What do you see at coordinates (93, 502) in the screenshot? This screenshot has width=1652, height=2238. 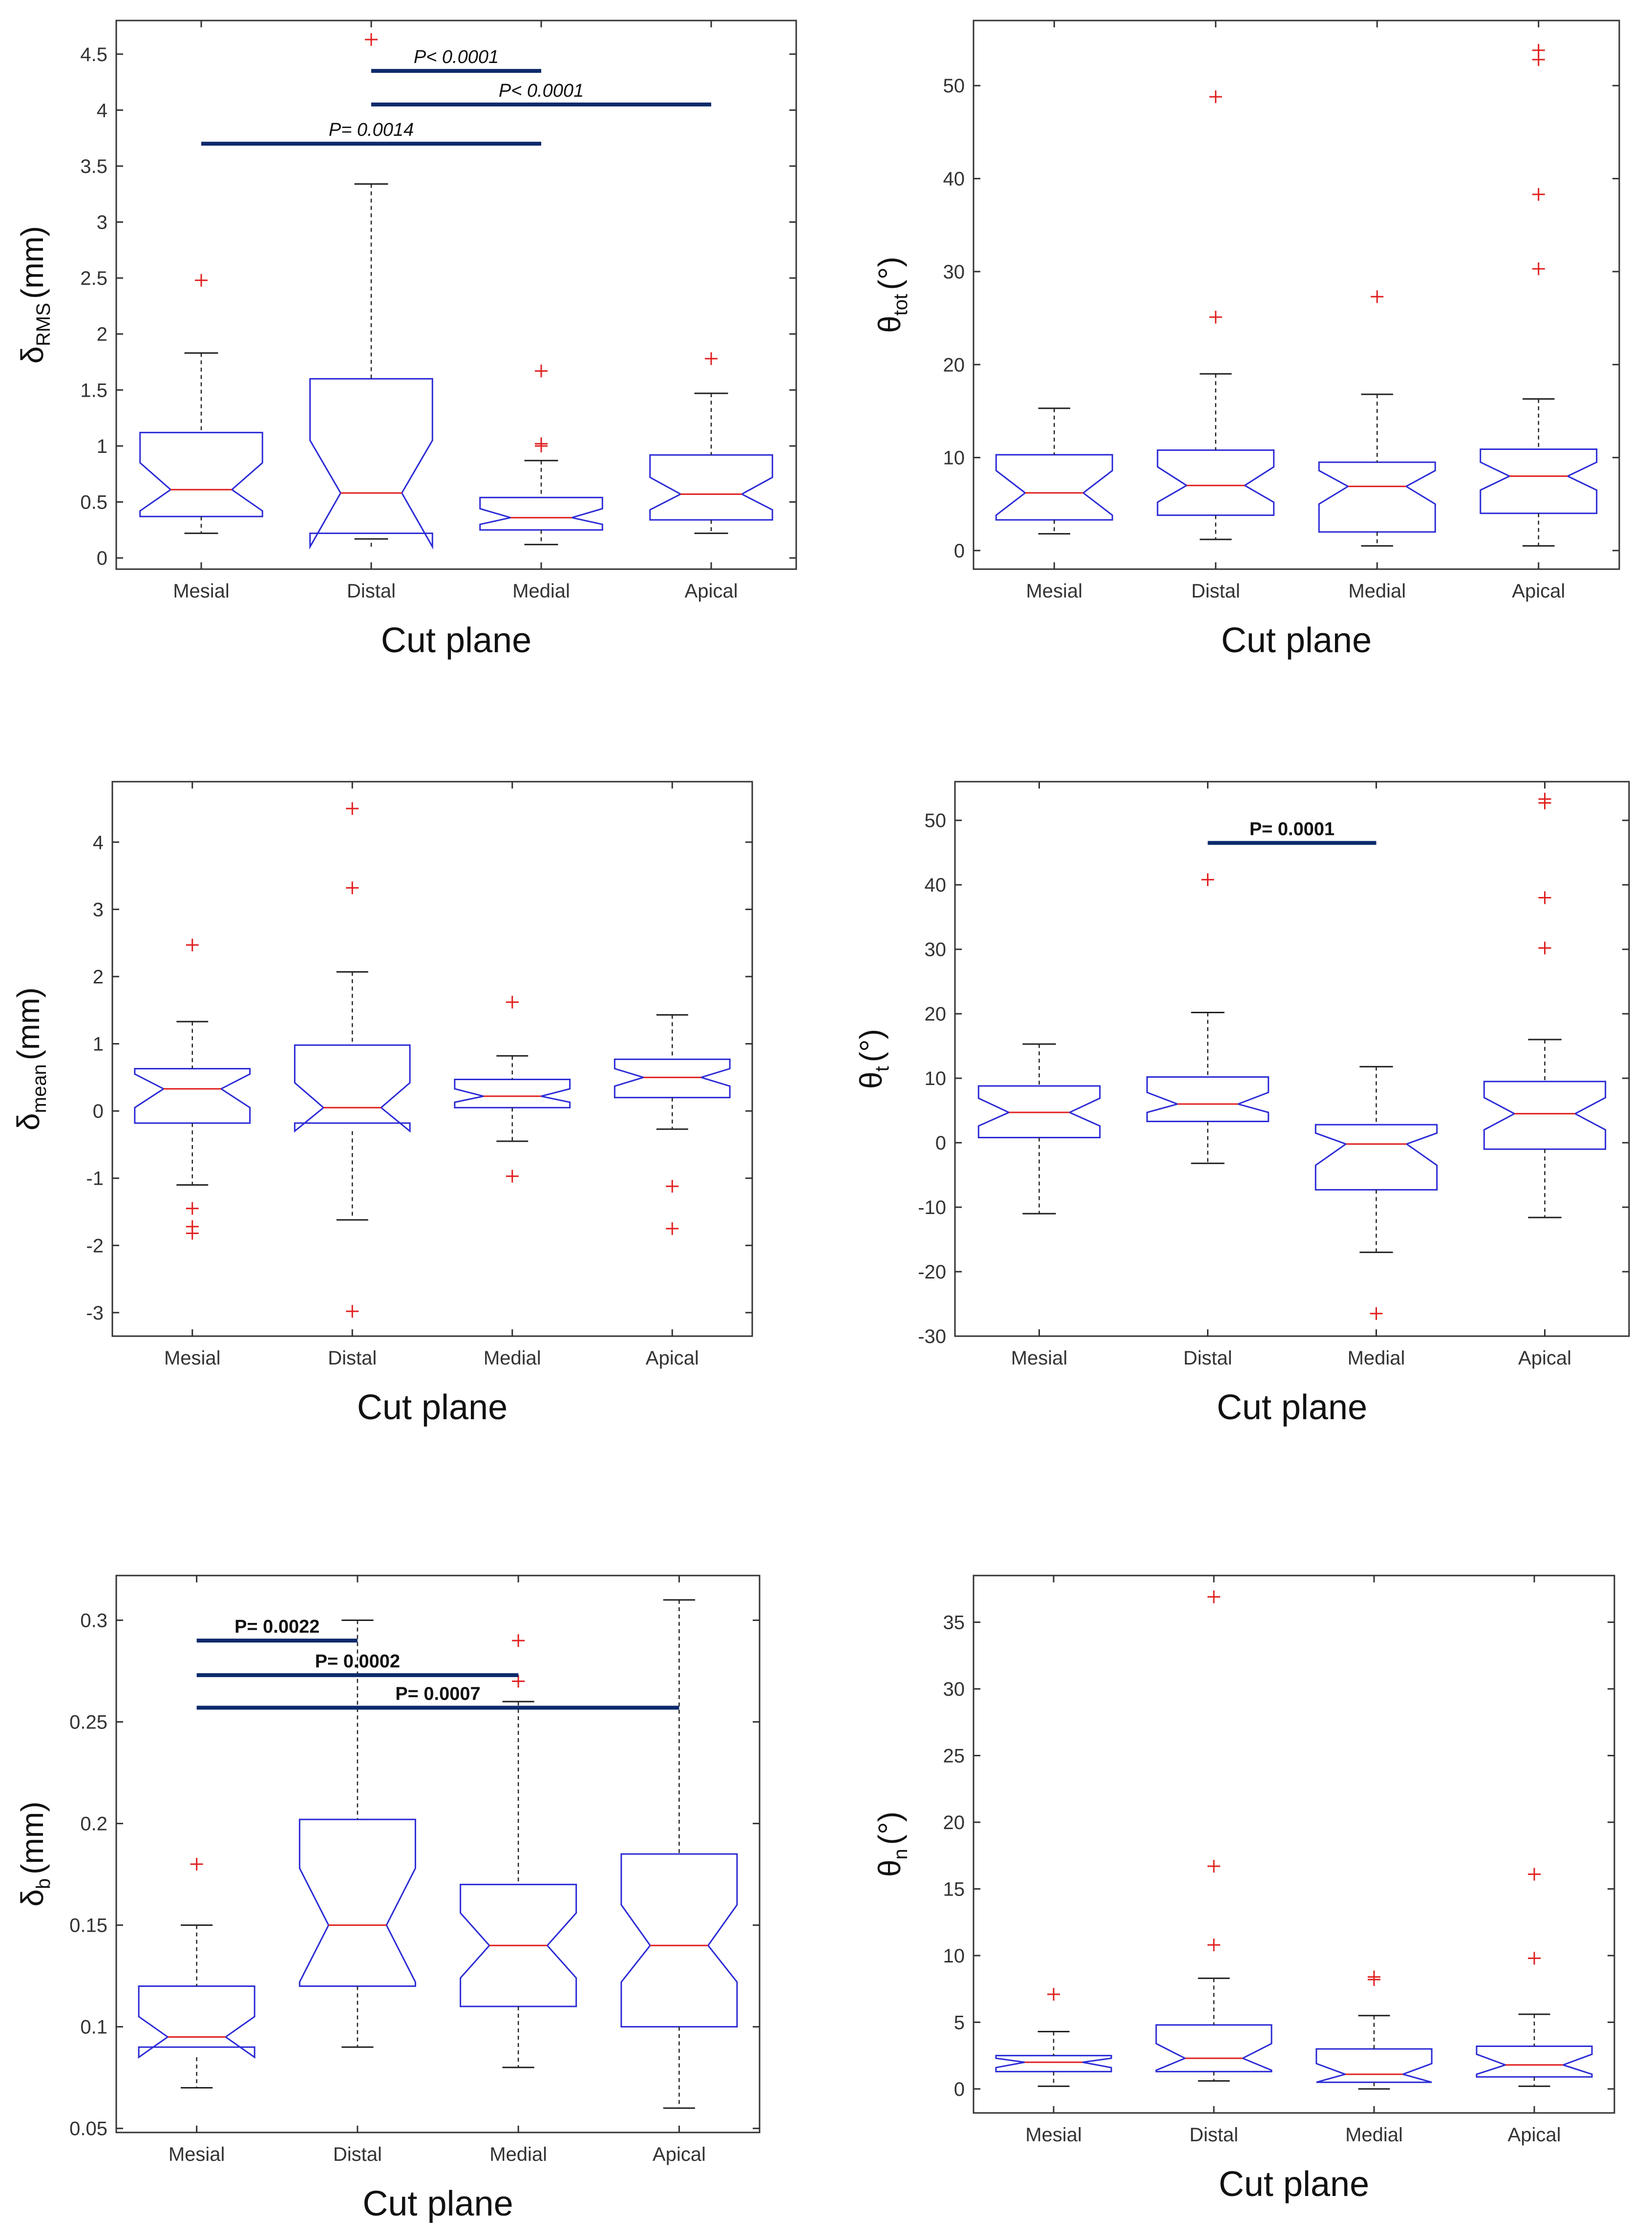 I see `y-tick-label: 0.5` at bounding box center [93, 502].